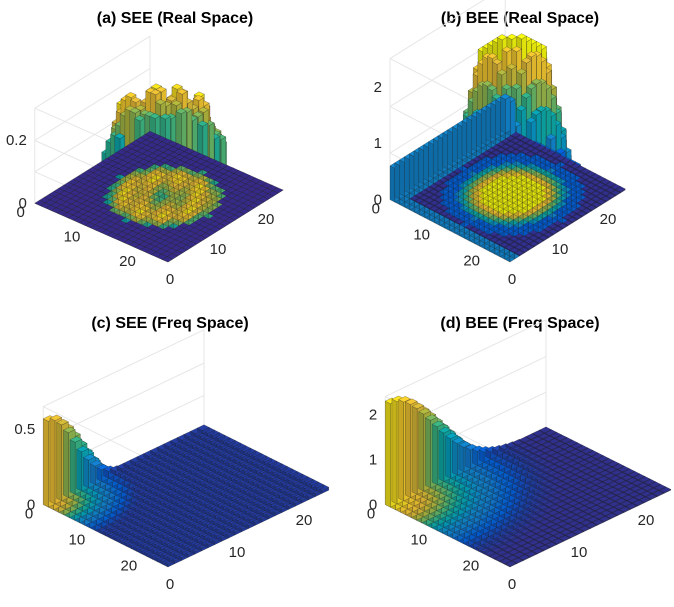 This screenshot has height=607, width=674. What do you see at coordinates (378, 143) in the screenshot?
I see `z-tick-label: 1` at bounding box center [378, 143].